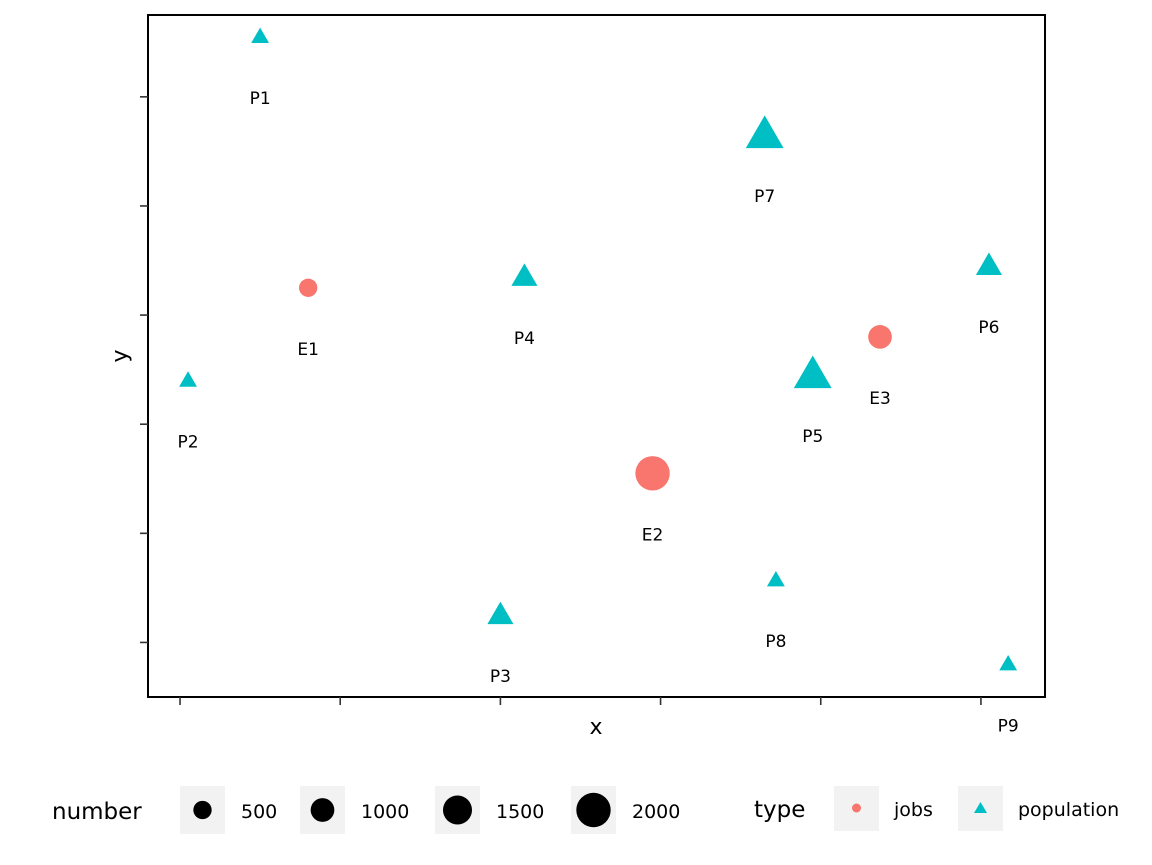 This screenshot has width=1152, height=865. Describe the element at coordinates (308, 350) in the screenshot. I see `label-E1: E1` at that location.